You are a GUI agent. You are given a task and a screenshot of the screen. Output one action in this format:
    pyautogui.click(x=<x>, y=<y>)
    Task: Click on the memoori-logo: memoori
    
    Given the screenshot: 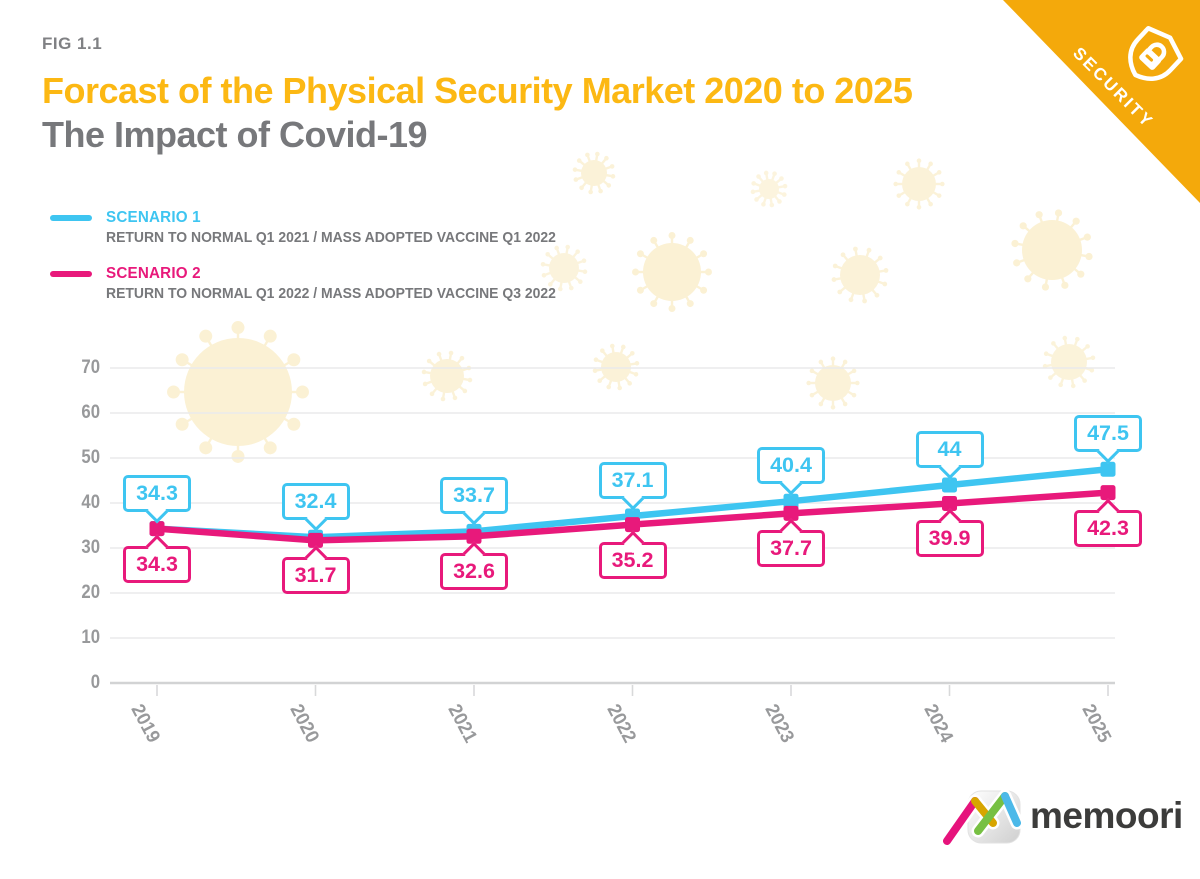 What is the action you would take?
    pyautogui.click(x=1062, y=816)
    